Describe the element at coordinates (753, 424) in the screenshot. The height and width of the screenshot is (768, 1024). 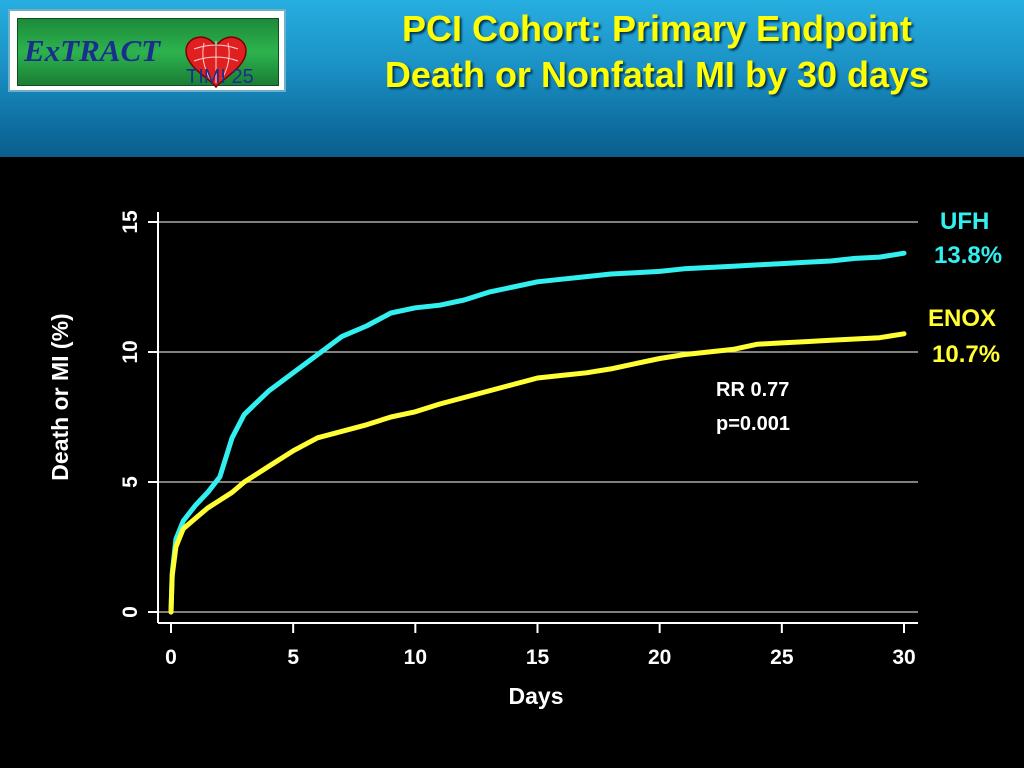
I see `p-value-annotation: p=0.001` at that location.